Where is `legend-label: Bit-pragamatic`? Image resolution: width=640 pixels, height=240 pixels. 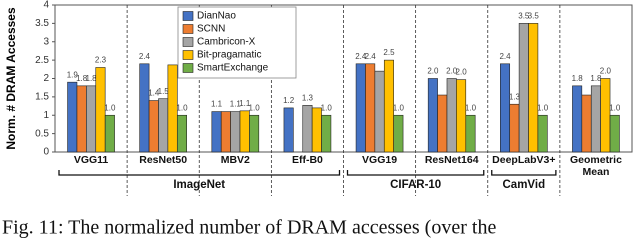
legend-label: Bit-pragamatic is located at coordinates (229, 55).